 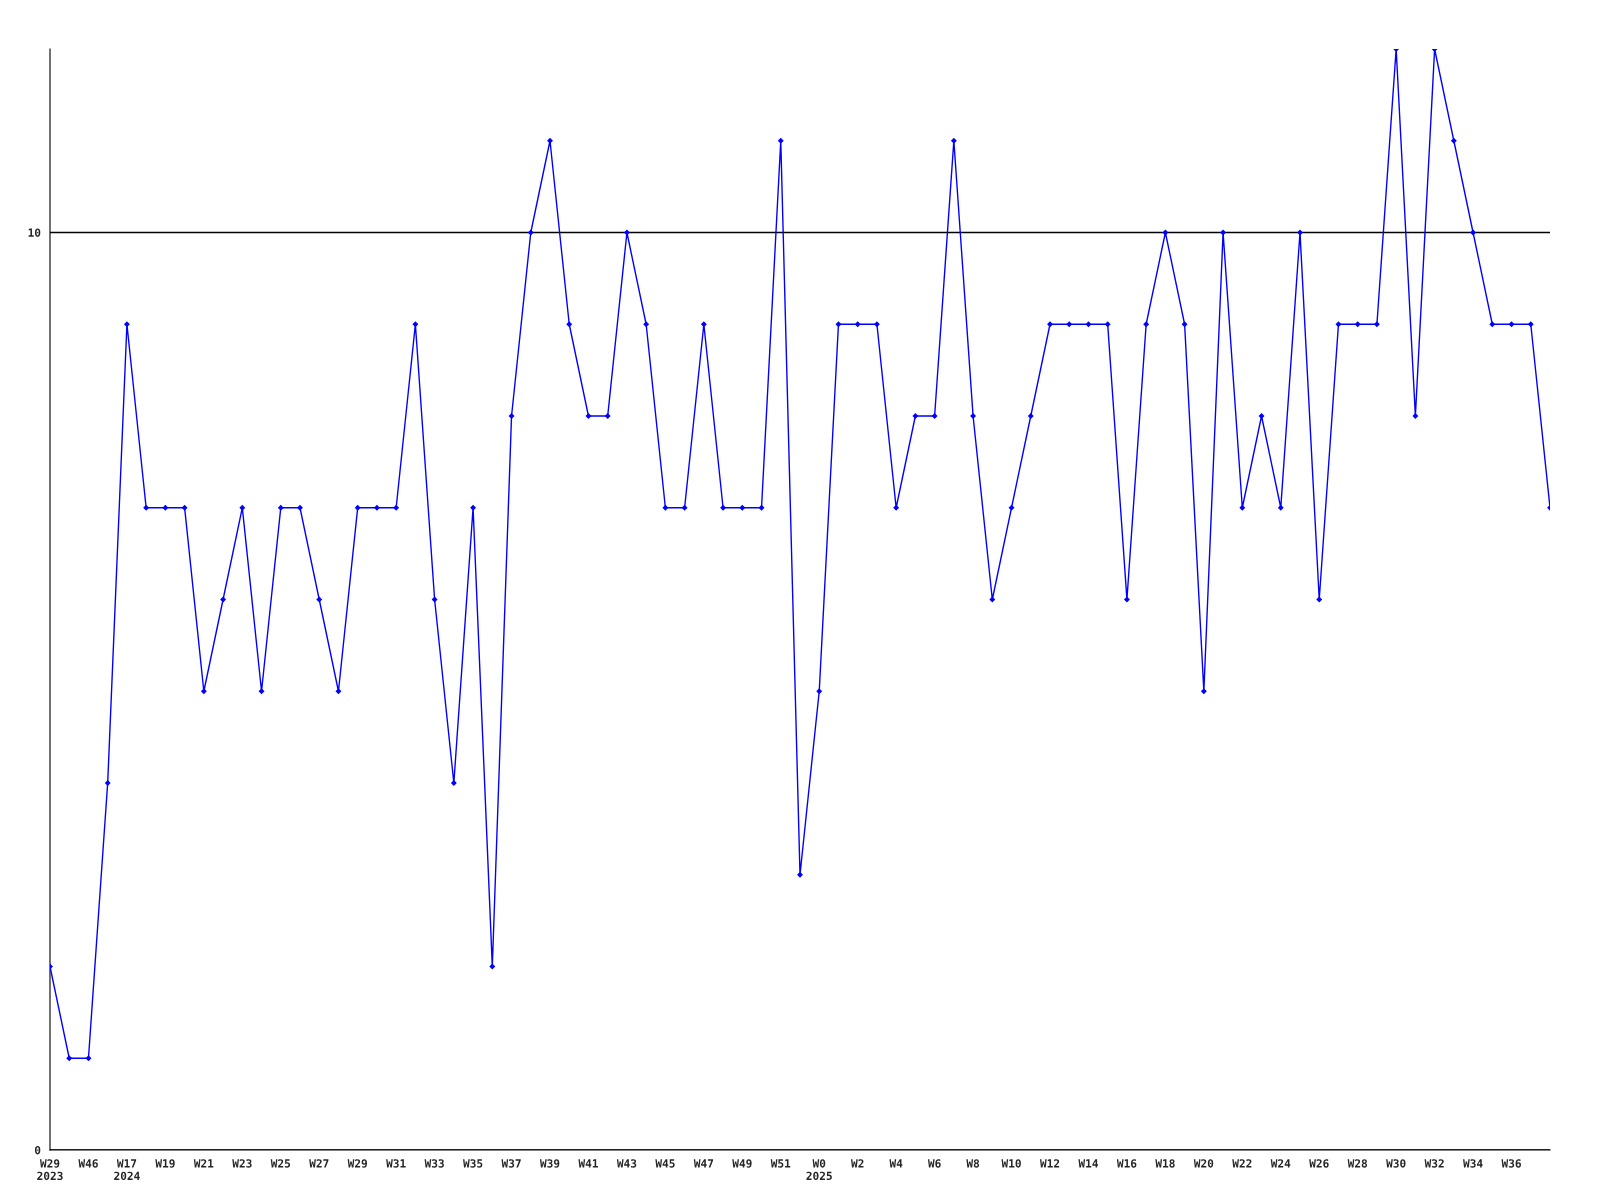 What do you see at coordinates (1434, 1163) in the screenshot?
I see `x-tick-label: W32` at bounding box center [1434, 1163].